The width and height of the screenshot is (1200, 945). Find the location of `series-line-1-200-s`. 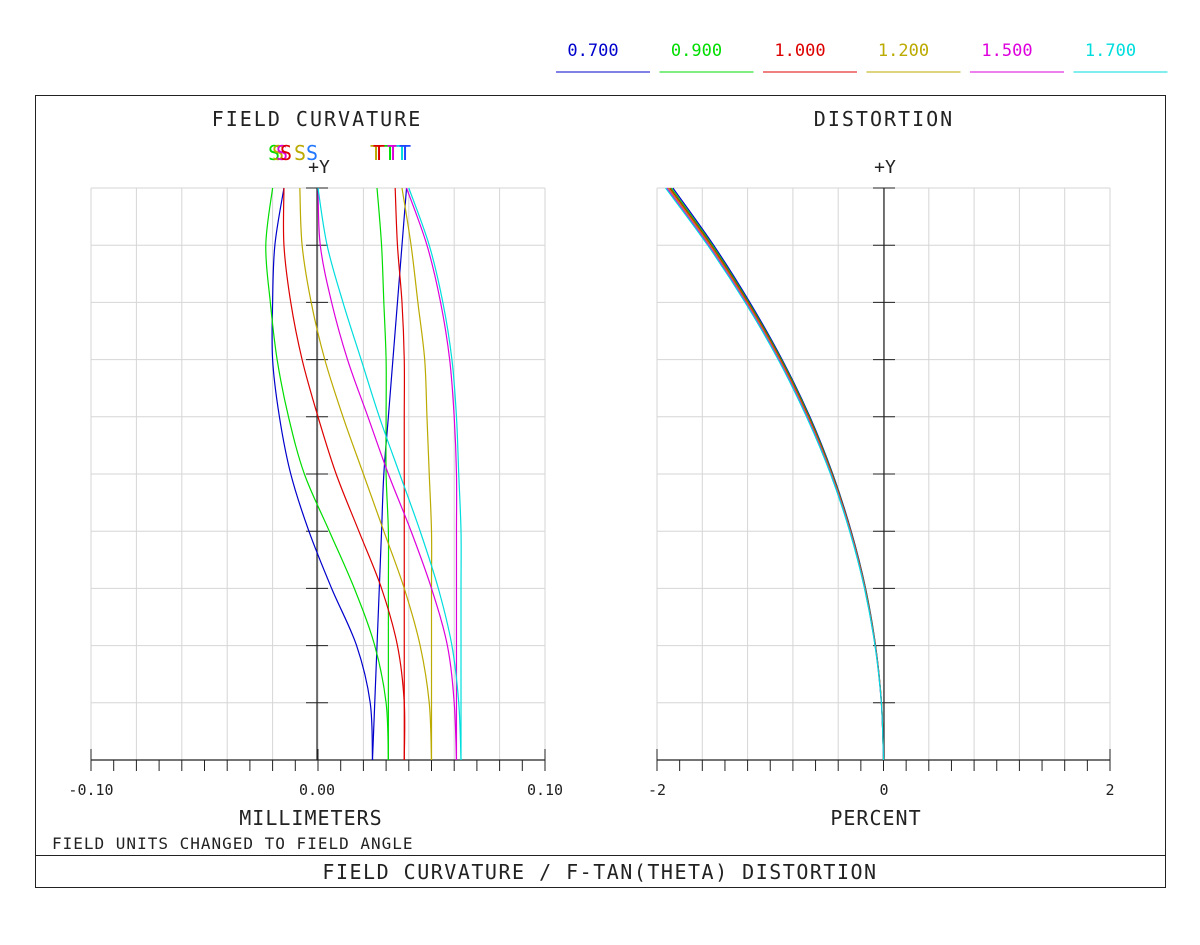

series-line-1-200-s is located at coordinates (366, 474).